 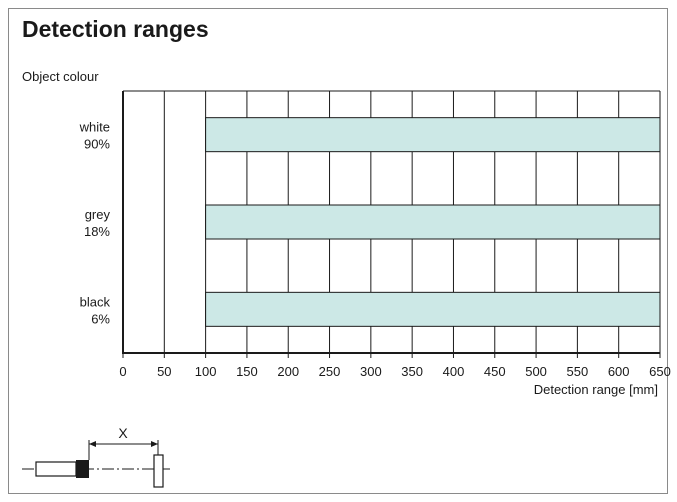 I want to click on x-tick-label: 200, so click(x=288, y=371).